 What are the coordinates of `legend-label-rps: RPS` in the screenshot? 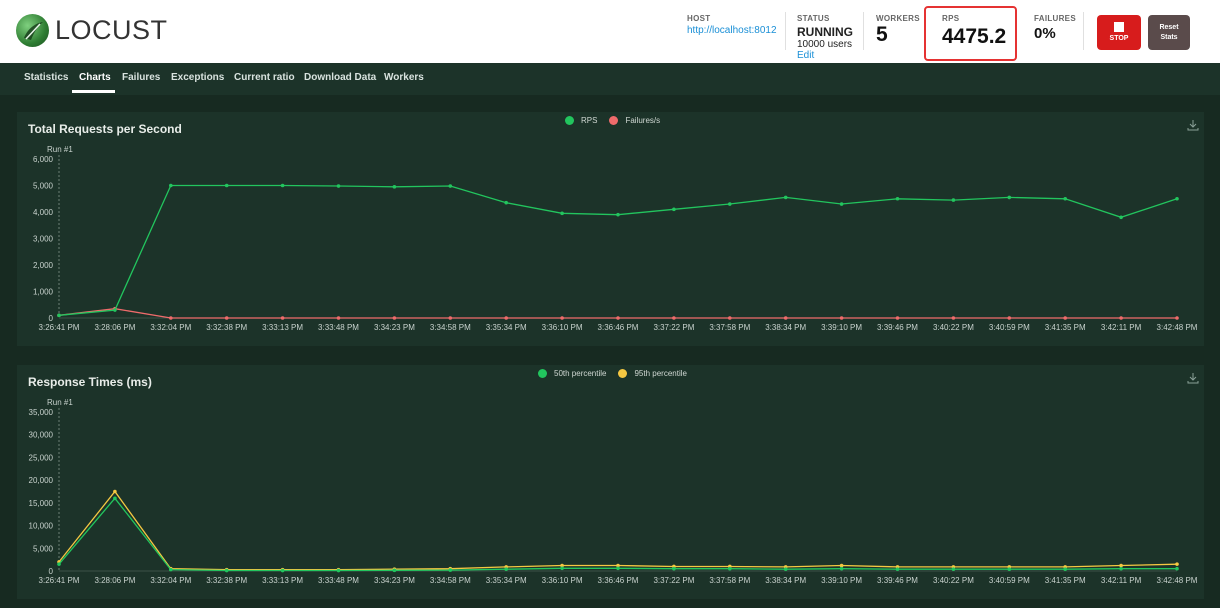 It's located at (589, 120).